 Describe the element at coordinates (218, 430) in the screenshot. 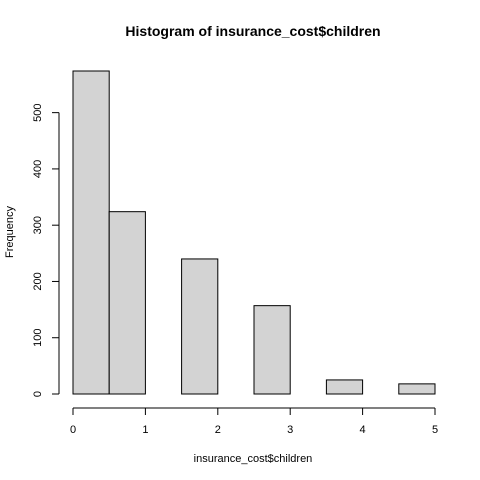

I see `x-tick-label: 2` at that location.